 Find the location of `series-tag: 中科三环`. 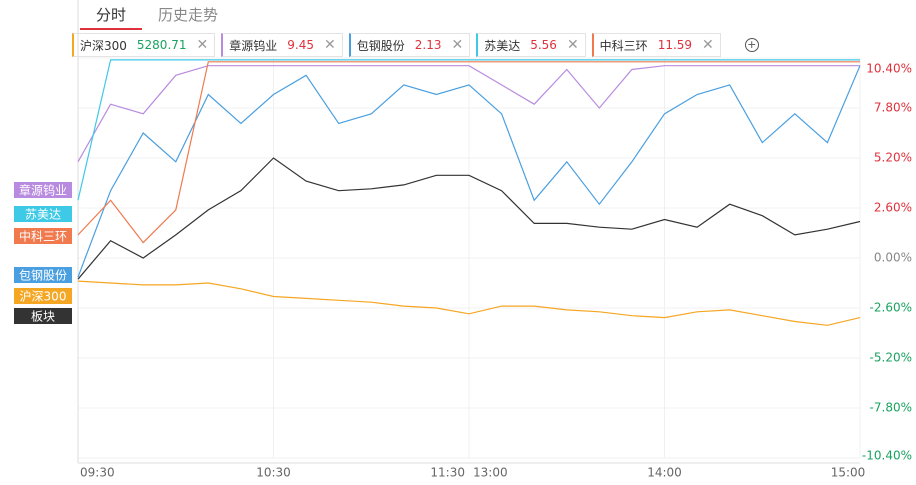

series-tag: 中科三环 is located at coordinates (43, 236).